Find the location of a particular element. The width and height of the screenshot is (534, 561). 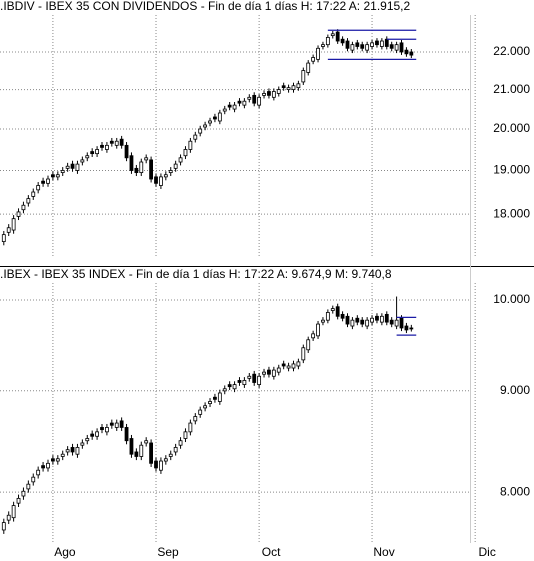

x-tick-label: Ago is located at coordinates (65, 552).